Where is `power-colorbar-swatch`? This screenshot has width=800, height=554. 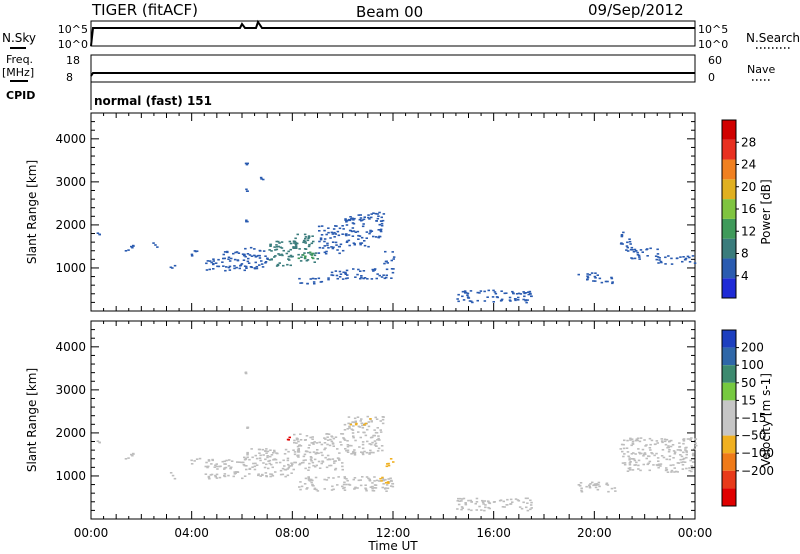 power-colorbar-swatch is located at coordinates (729, 189).